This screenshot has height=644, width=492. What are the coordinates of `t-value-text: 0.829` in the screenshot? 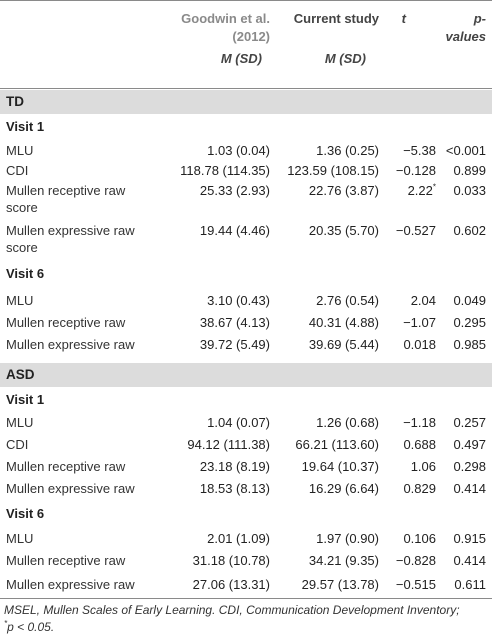 It's located at (419, 488).